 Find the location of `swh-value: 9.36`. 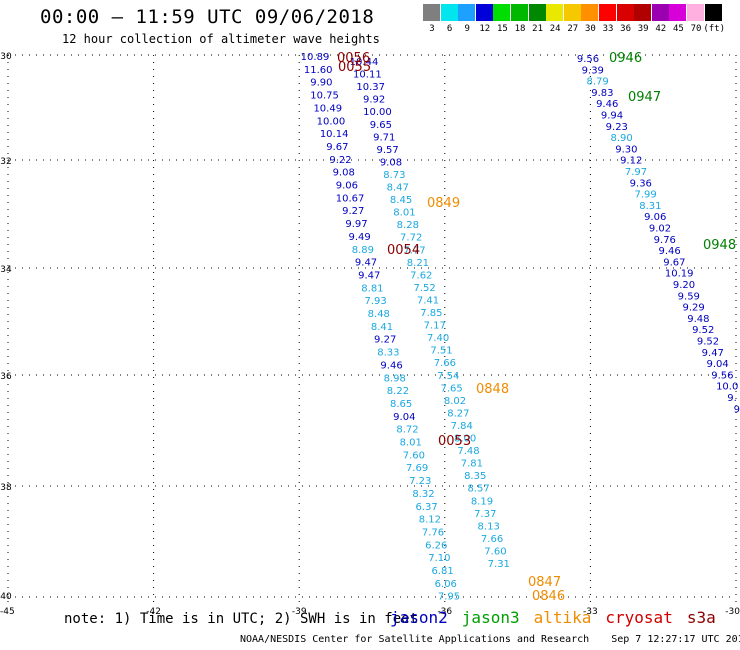

swh-value: 9.36 is located at coordinates (641, 183).